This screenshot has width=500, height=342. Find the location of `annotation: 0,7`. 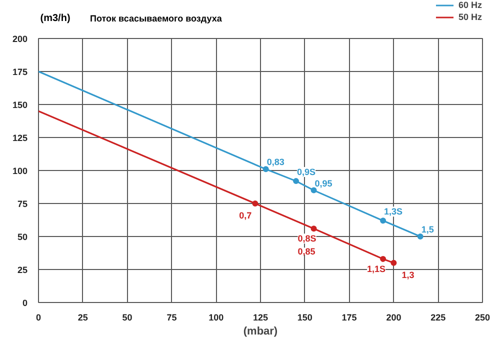

annotation: 0,7 is located at coordinates (245, 215).